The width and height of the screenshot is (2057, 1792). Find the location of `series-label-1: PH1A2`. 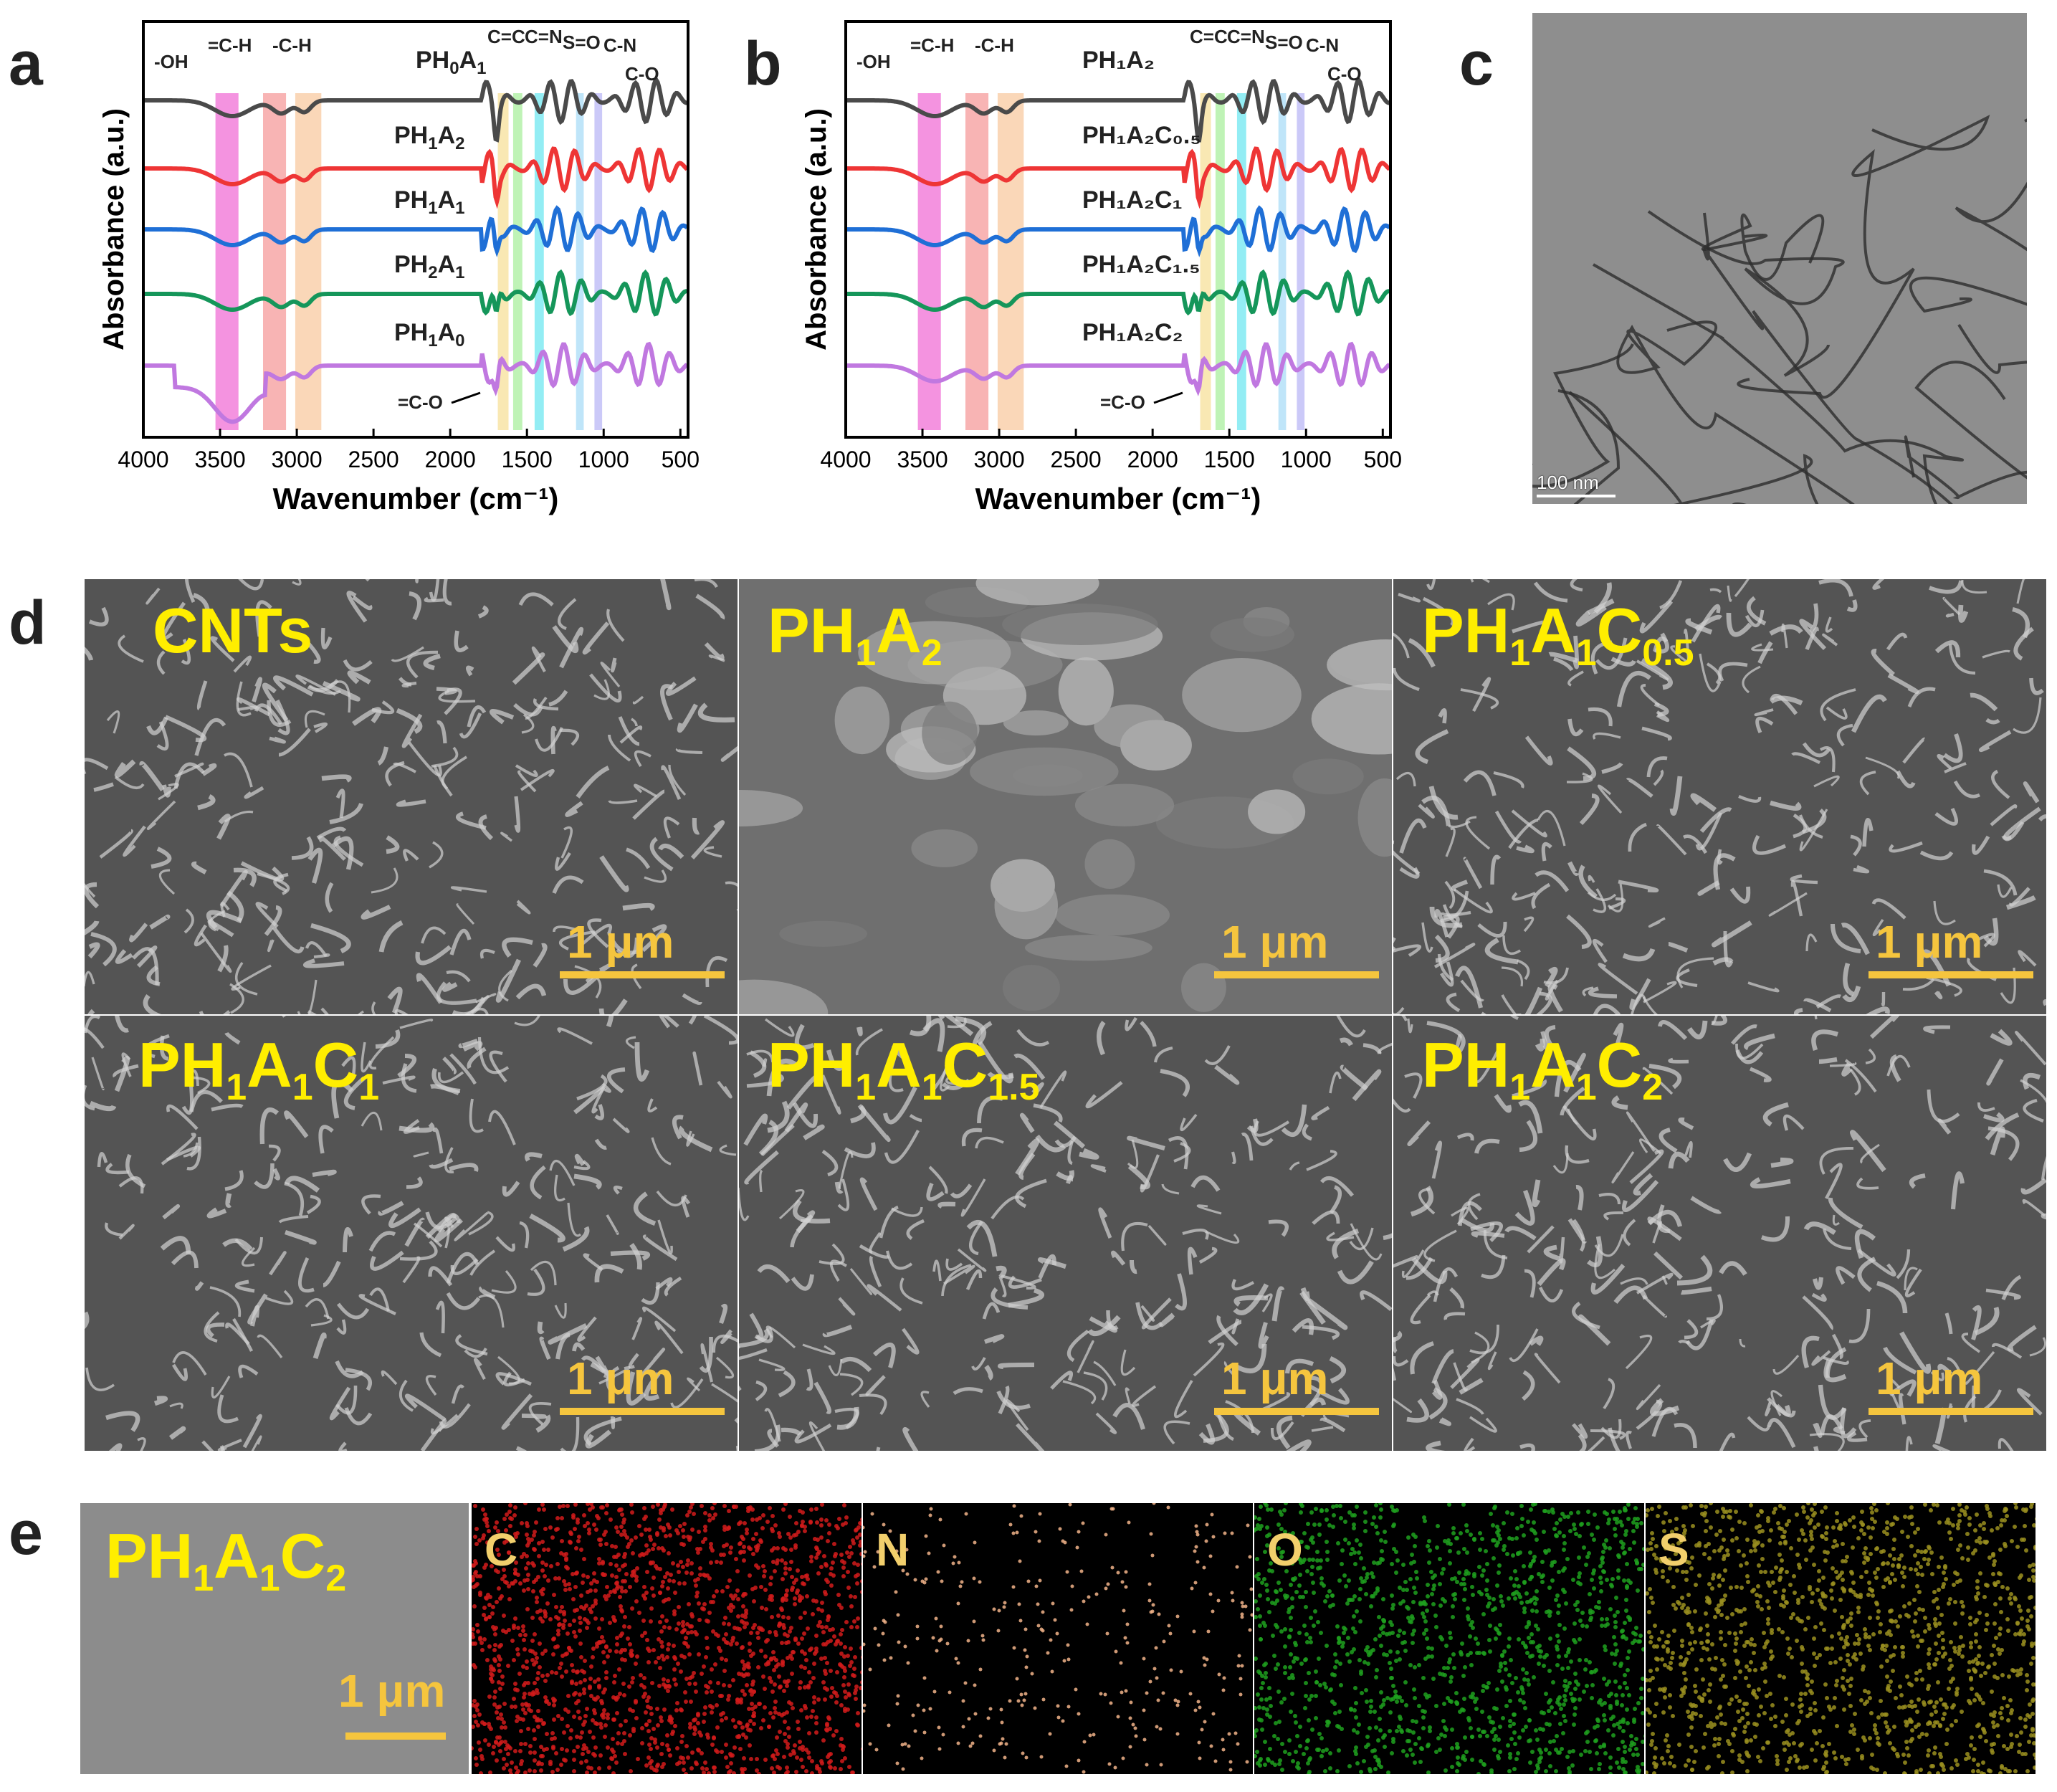

series-label-1: PH1A2 is located at coordinates (429, 137).